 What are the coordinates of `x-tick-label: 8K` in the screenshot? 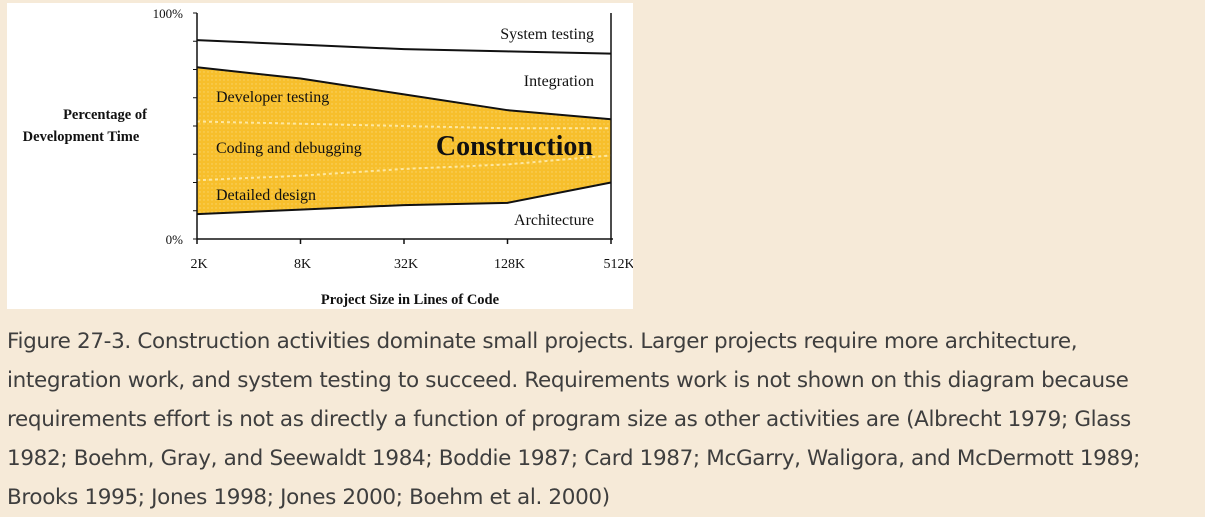 It's located at (302, 264).